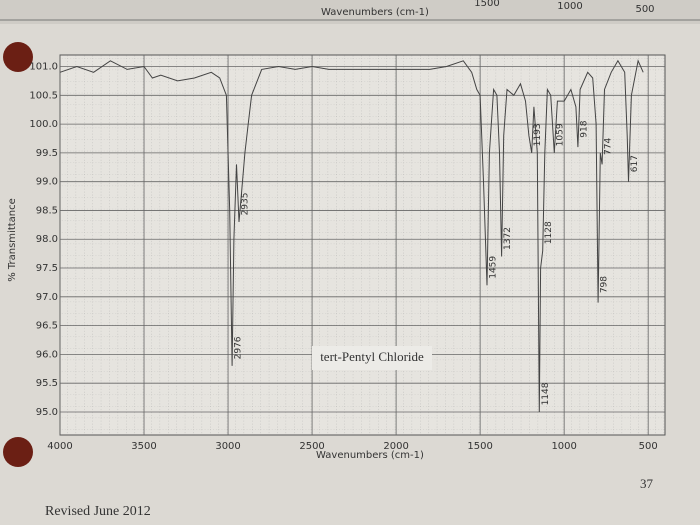 This screenshot has height=525, width=700. What do you see at coordinates (648, 446) in the screenshot?
I see `x-tick-label: 500` at bounding box center [648, 446].